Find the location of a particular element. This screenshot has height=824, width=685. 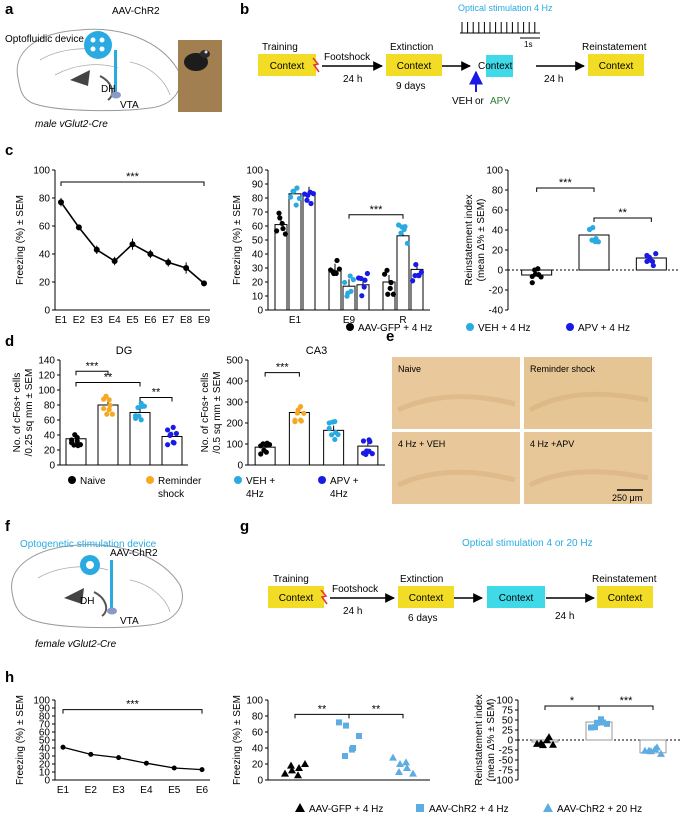

y-tick-label: 300 is located at coordinates (234, 403).